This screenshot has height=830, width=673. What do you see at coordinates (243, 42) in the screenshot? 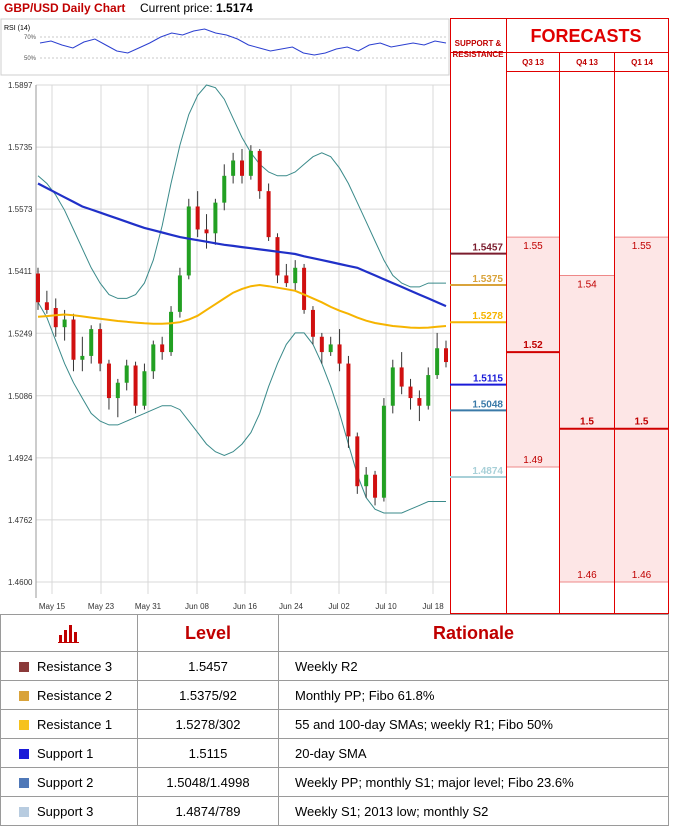
I see `rsi-line` at bounding box center [243, 42].